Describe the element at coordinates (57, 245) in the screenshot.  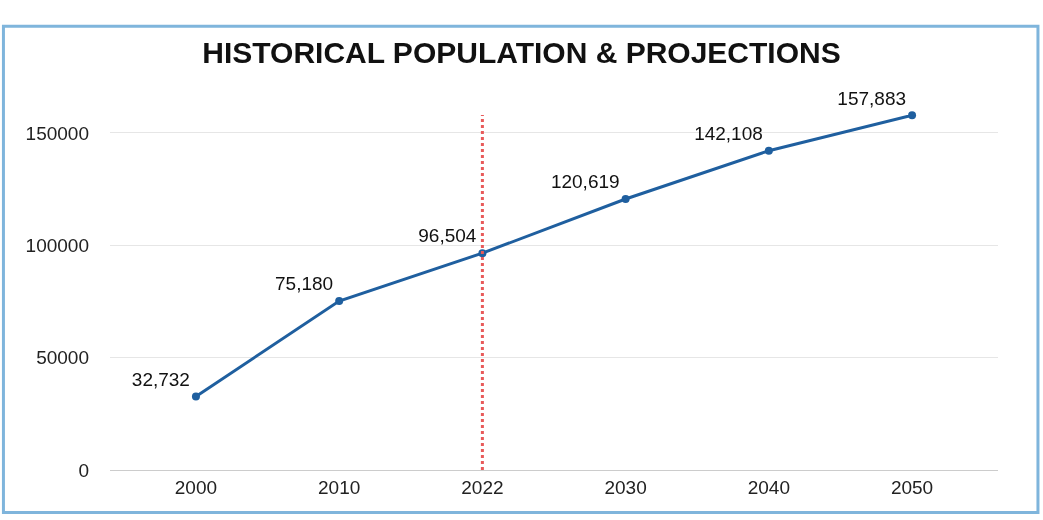
I see `y-tick-label: 100000` at that location.